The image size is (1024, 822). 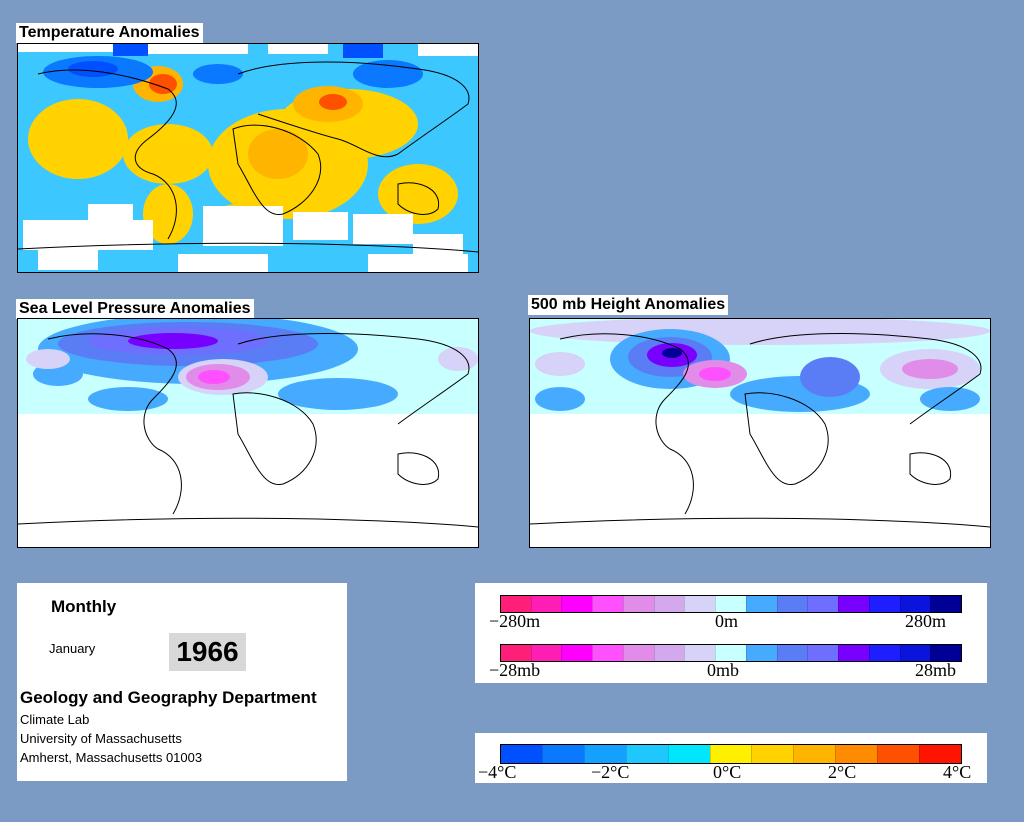 What do you see at coordinates (515, 670) in the screenshot?
I see `pressure-scale-min: −28mb` at bounding box center [515, 670].